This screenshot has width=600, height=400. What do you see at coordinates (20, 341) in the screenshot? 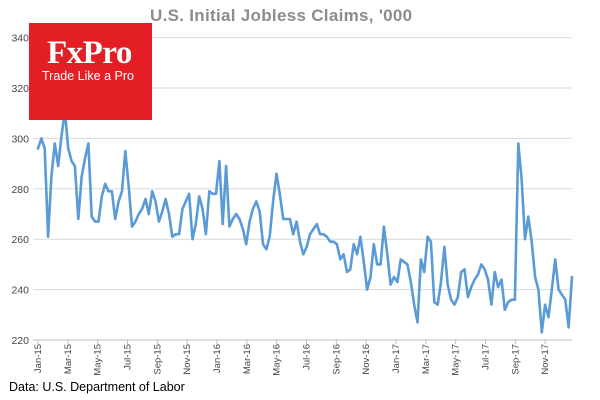
I see `y-tick-label: 220` at bounding box center [20, 341].